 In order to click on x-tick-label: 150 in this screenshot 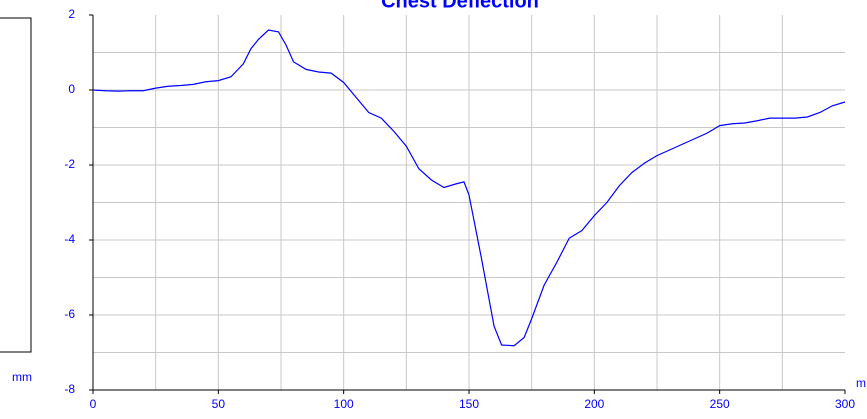, I will do `click(469, 404)`.